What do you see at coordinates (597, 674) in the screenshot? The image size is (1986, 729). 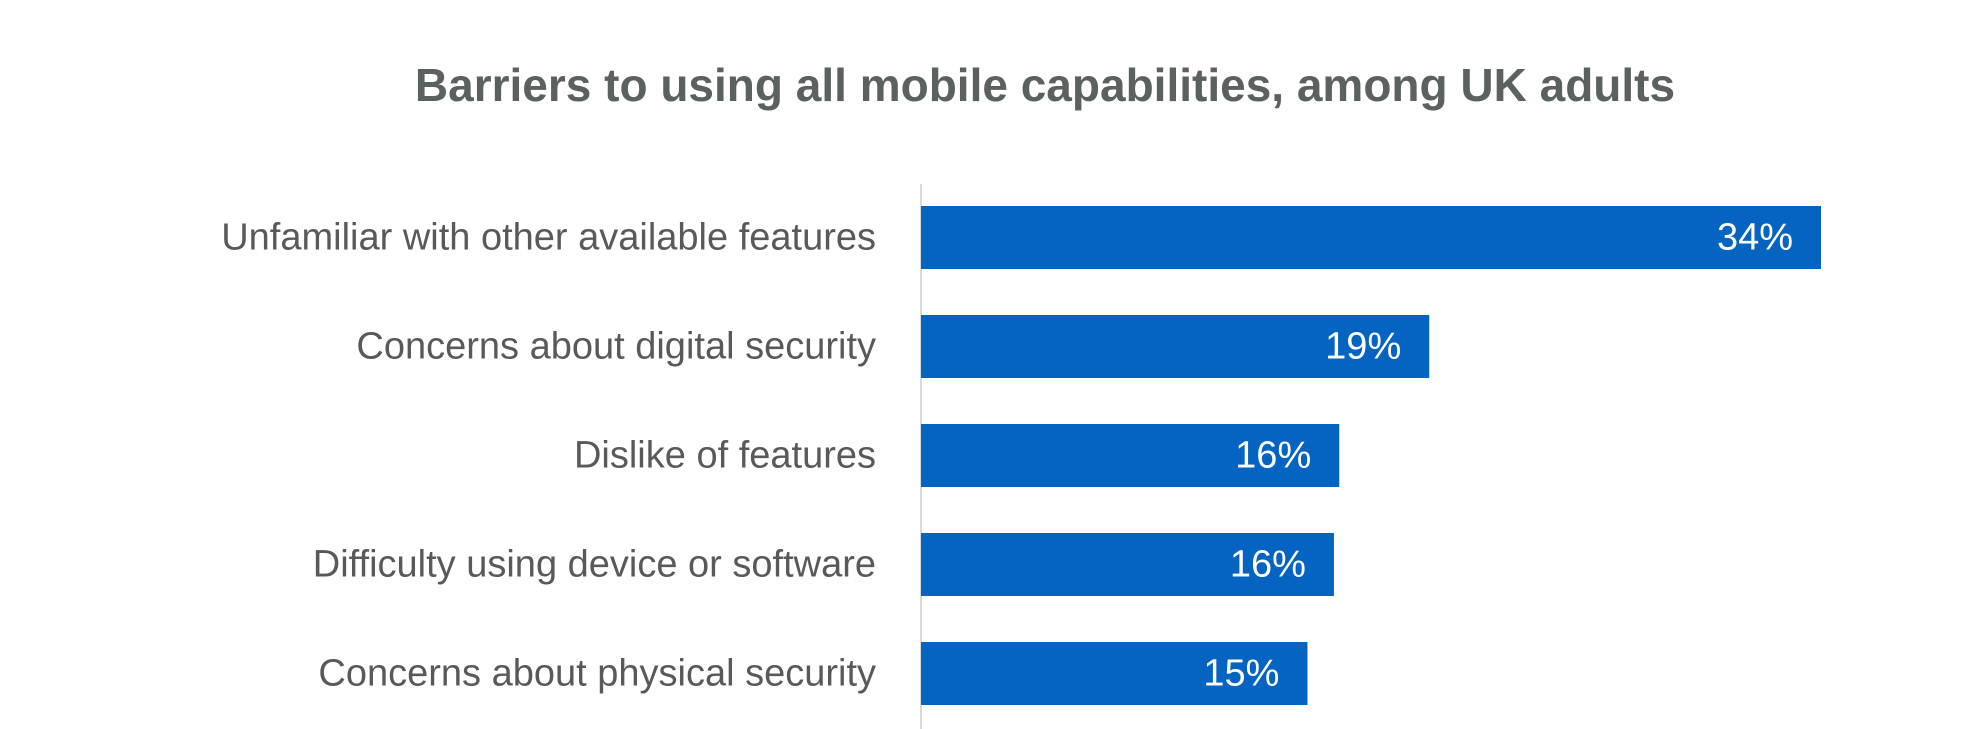 I see `category-label: Concerns about physical security` at bounding box center [597, 674].